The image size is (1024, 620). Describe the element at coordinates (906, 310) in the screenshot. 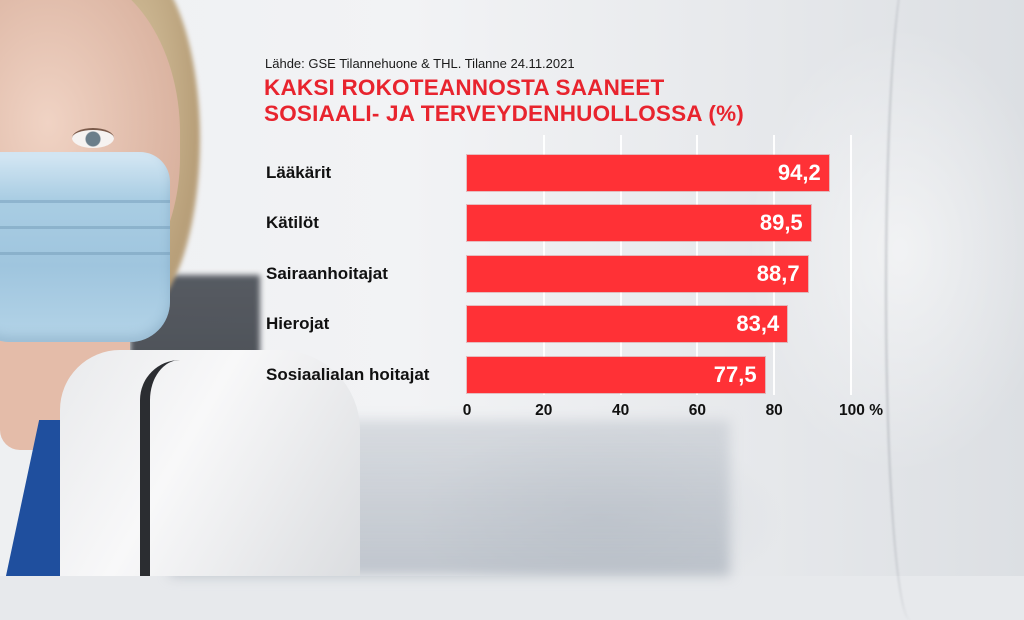

I see `background-curve` at that location.